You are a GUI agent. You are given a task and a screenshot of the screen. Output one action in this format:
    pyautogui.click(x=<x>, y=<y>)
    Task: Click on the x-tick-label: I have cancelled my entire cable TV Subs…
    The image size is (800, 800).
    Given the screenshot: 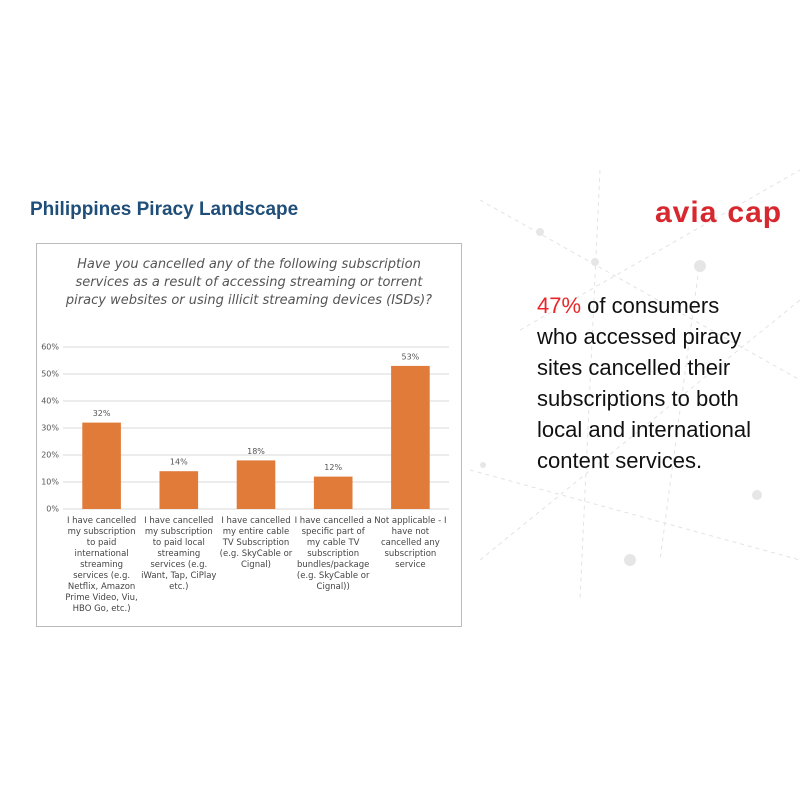 What is the action you would take?
    pyautogui.click(x=256, y=543)
    